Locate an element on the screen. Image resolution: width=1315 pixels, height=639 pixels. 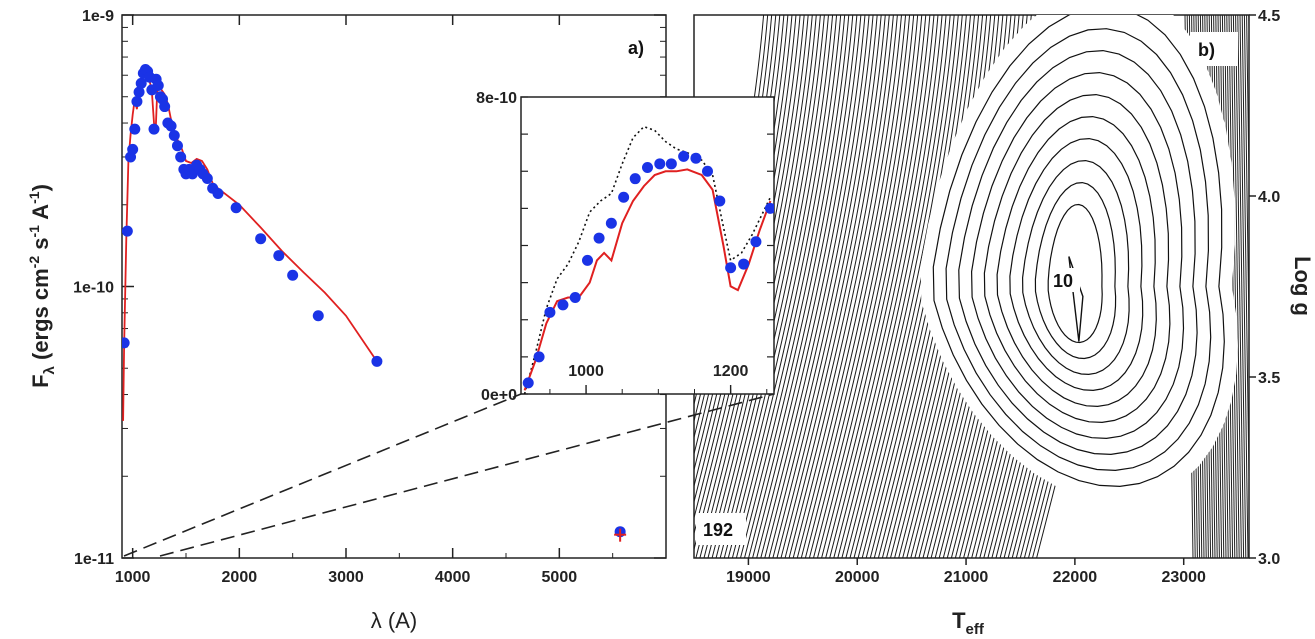
contour-label-10-box is located at coordinates (1065, 280).